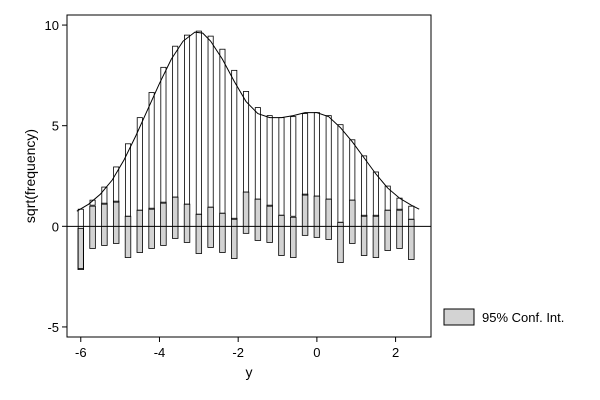  Describe the element at coordinates (55, 126) in the screenshot. I see `y-tick-label: 5` at that location.